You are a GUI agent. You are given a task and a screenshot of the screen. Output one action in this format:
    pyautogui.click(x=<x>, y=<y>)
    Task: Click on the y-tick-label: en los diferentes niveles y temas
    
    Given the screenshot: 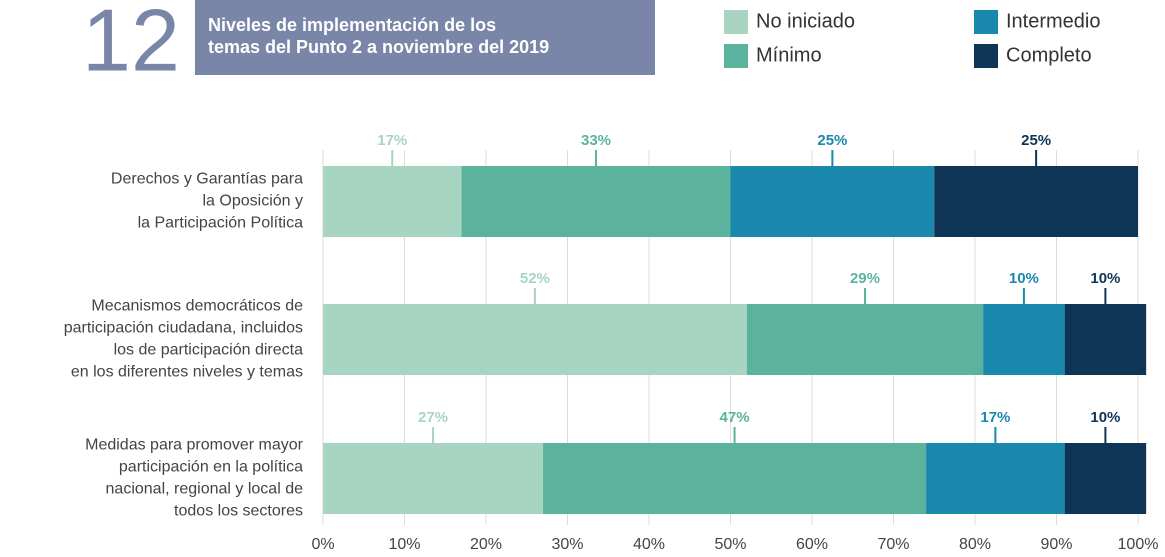 What is the action you would take?
    pyautogui.click(x=187, y=372)
    